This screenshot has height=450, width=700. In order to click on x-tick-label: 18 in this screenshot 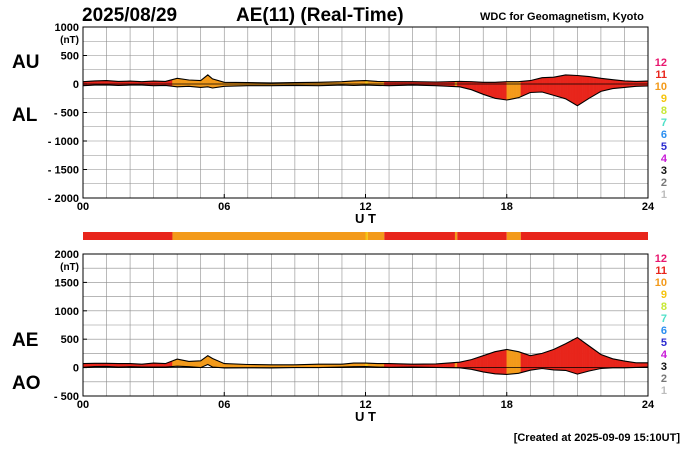, I will do `click(507, 207)`.